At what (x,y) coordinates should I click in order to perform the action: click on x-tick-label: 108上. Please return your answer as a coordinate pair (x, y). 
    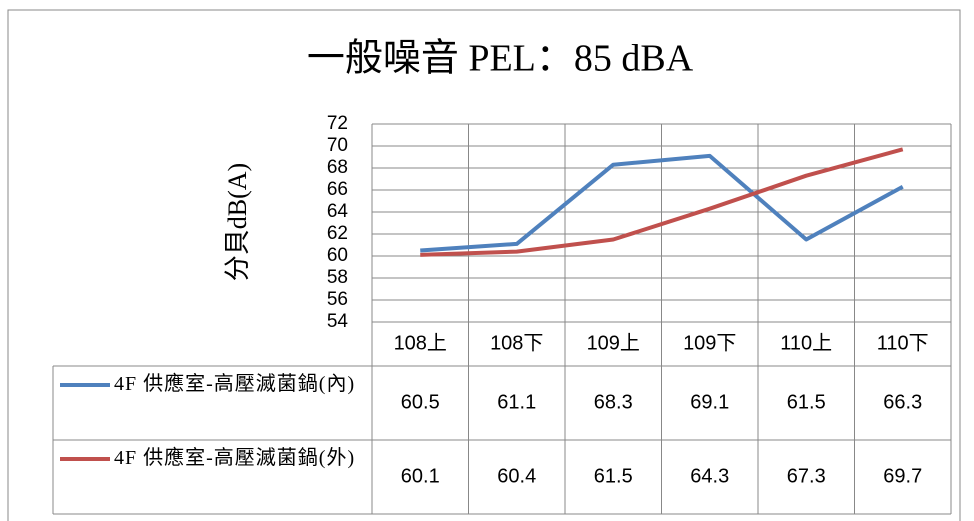
    Looking at the image, I should click on (420, 342).